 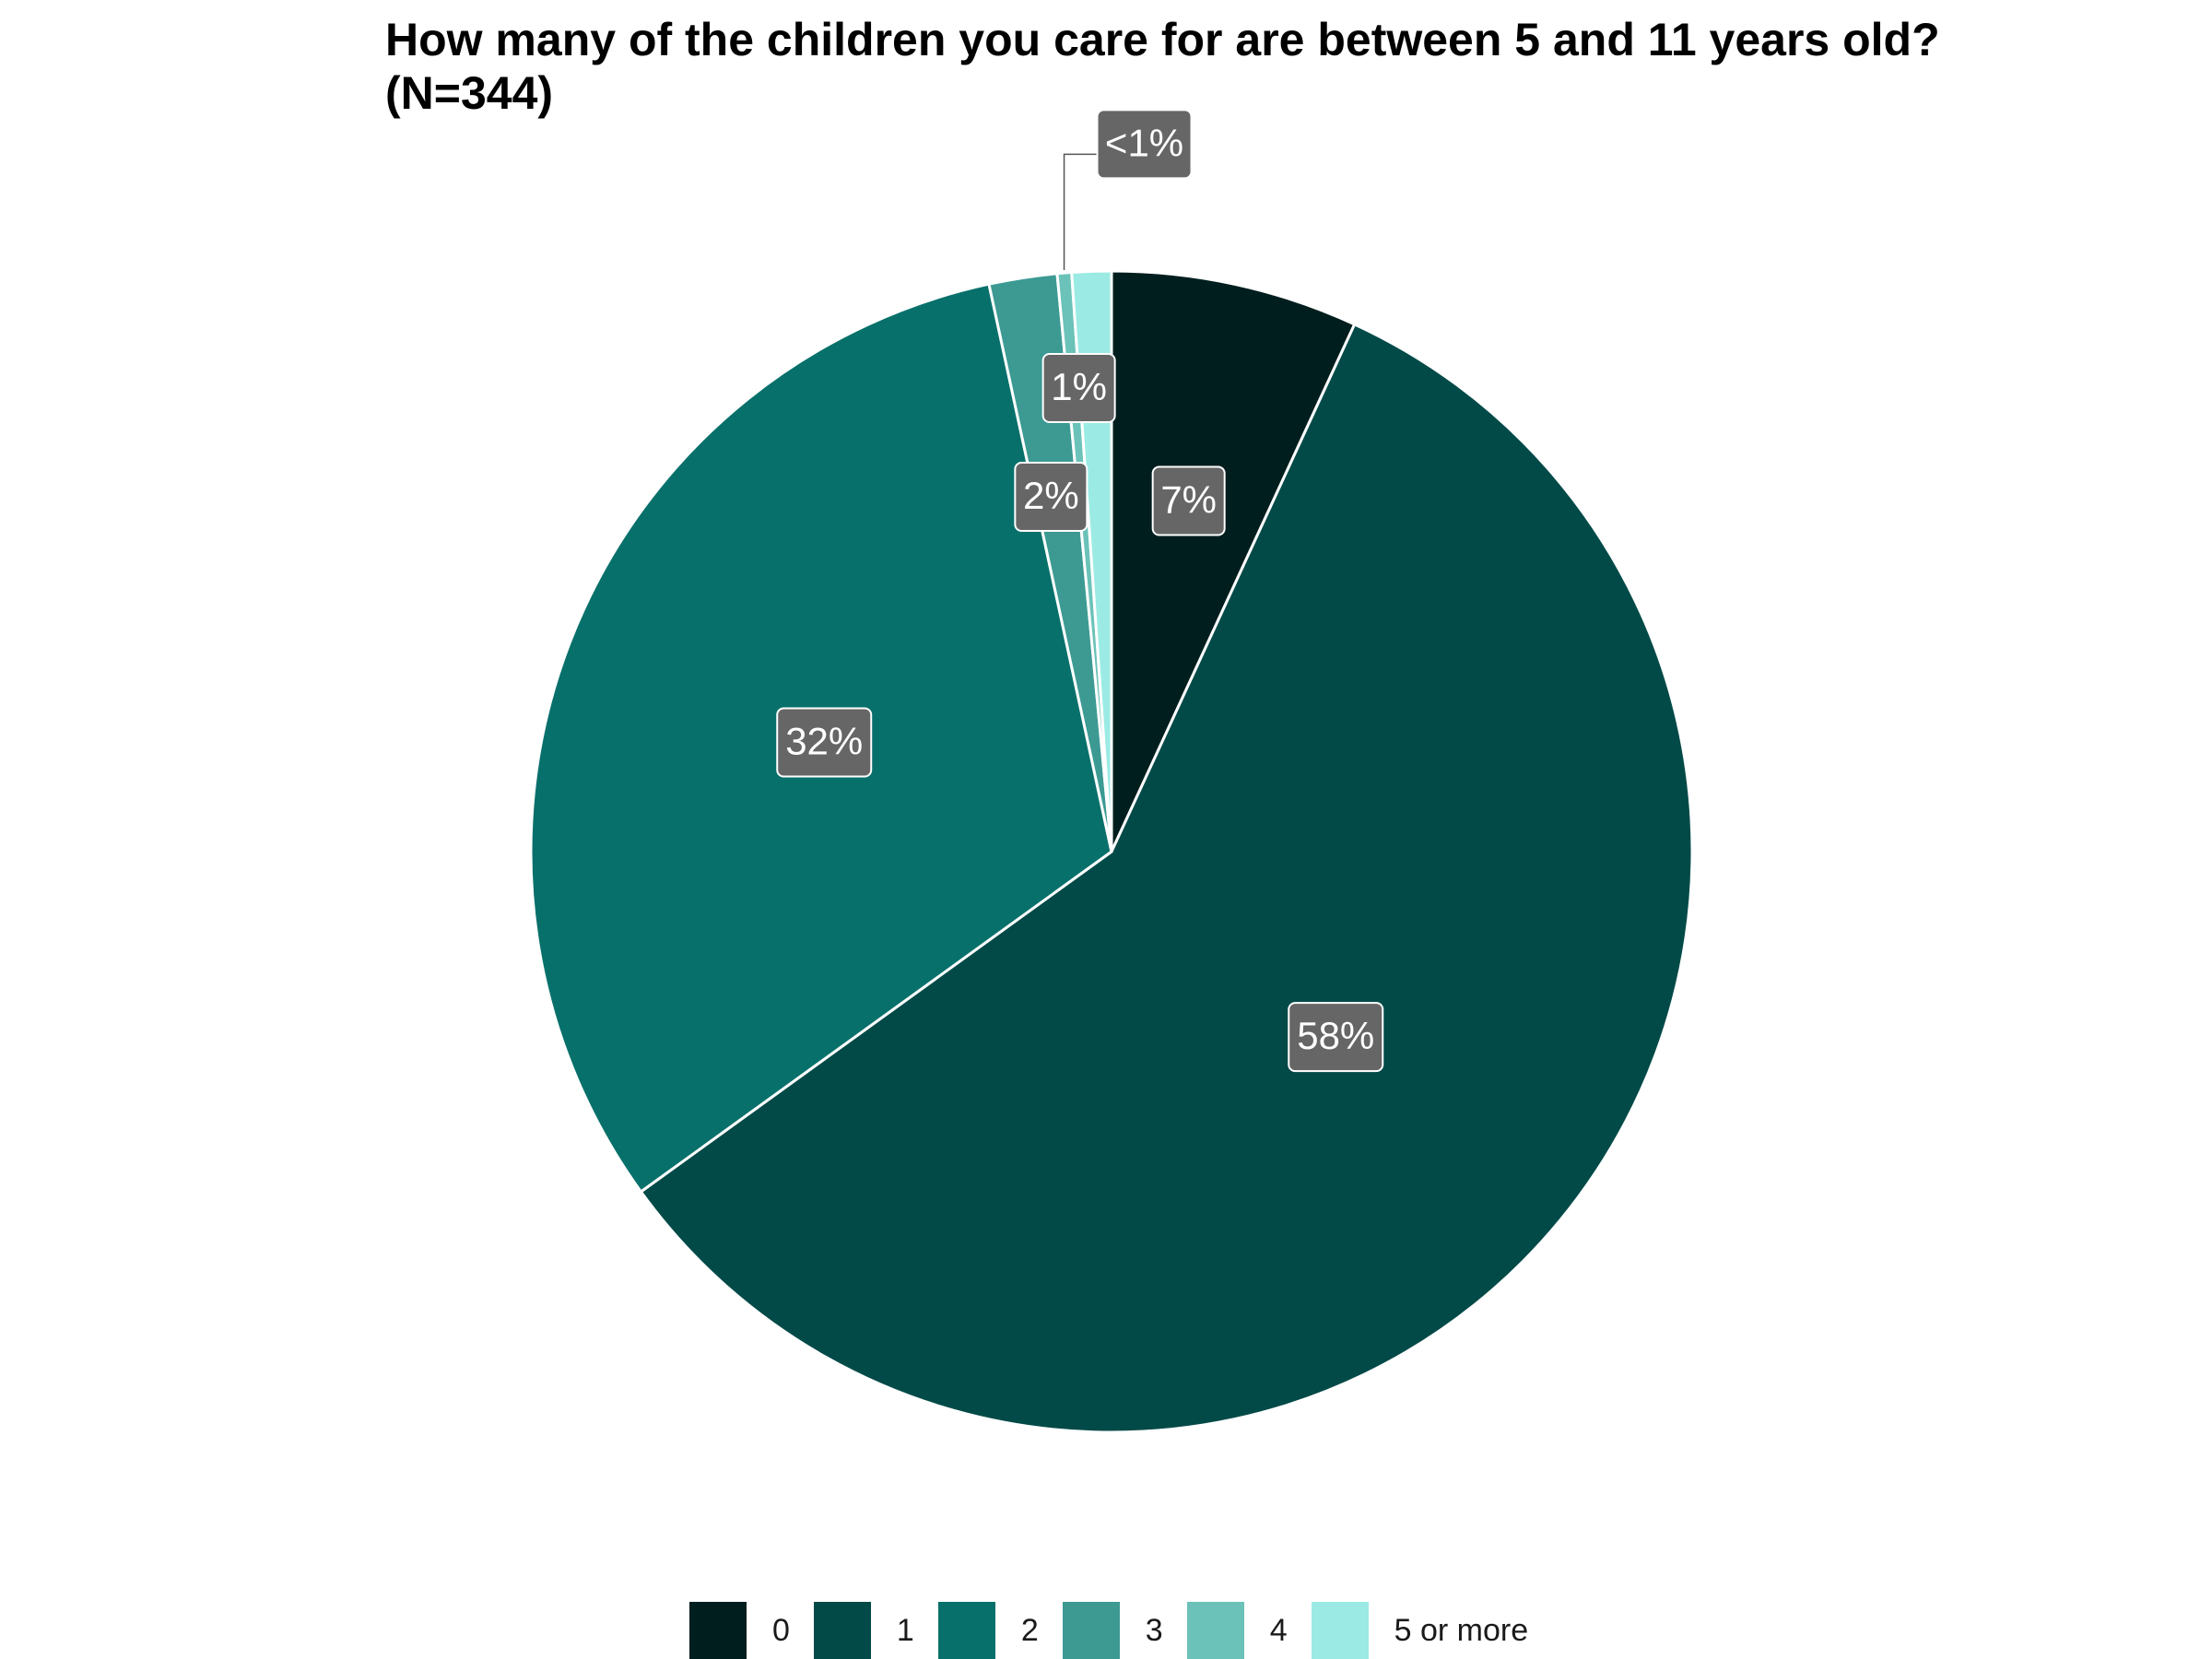 I want to click on legend: 0 1 2 3 4 5 or more, so click(x=1120, y=1630).